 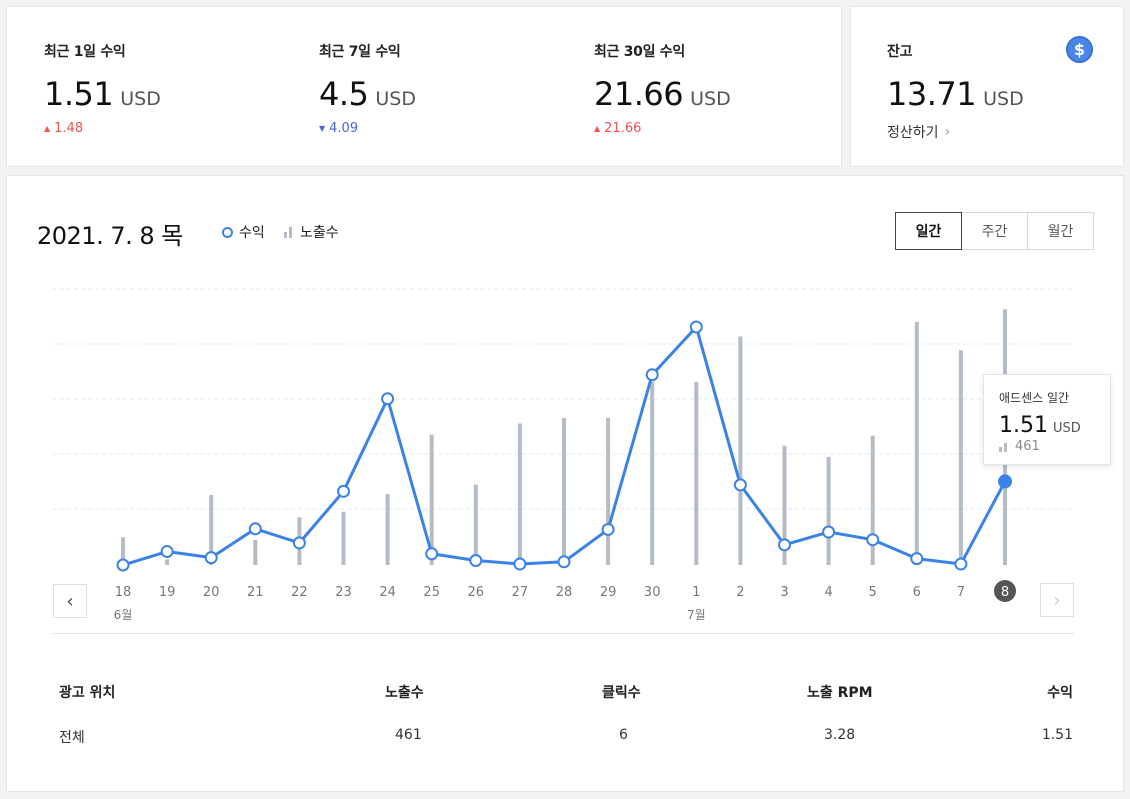 I want to click on x-tick-label: 8, so click(x=1005, y=592).